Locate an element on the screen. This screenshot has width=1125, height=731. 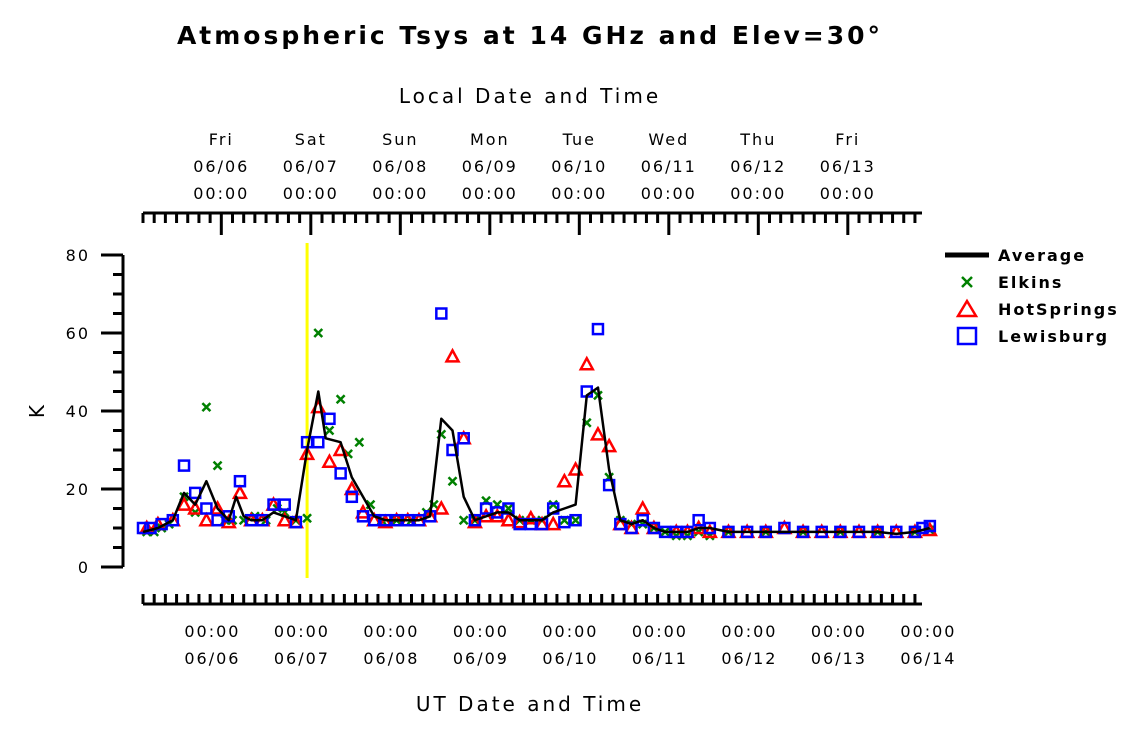
top-axis-title: Local Date and Time is located at coordinates (530, 96).